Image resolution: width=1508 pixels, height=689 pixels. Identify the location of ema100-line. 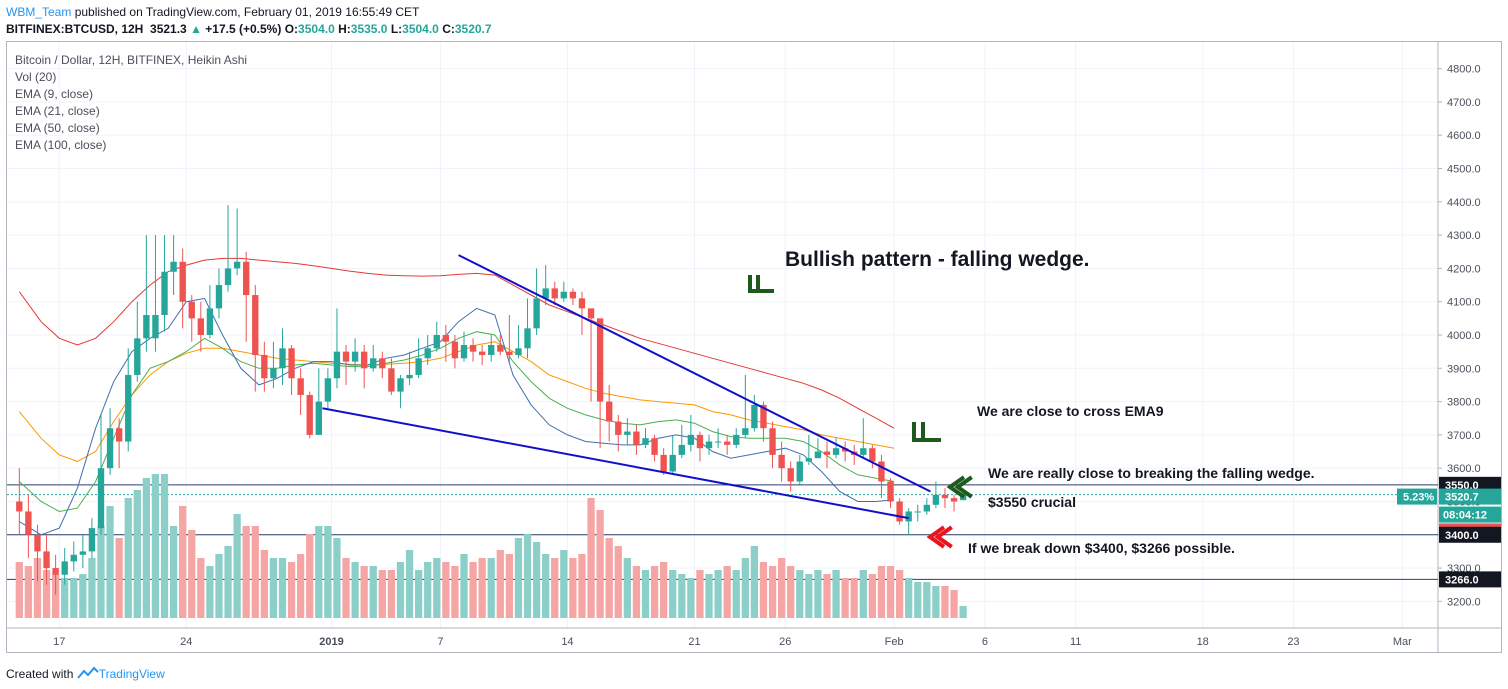
(456, 343).